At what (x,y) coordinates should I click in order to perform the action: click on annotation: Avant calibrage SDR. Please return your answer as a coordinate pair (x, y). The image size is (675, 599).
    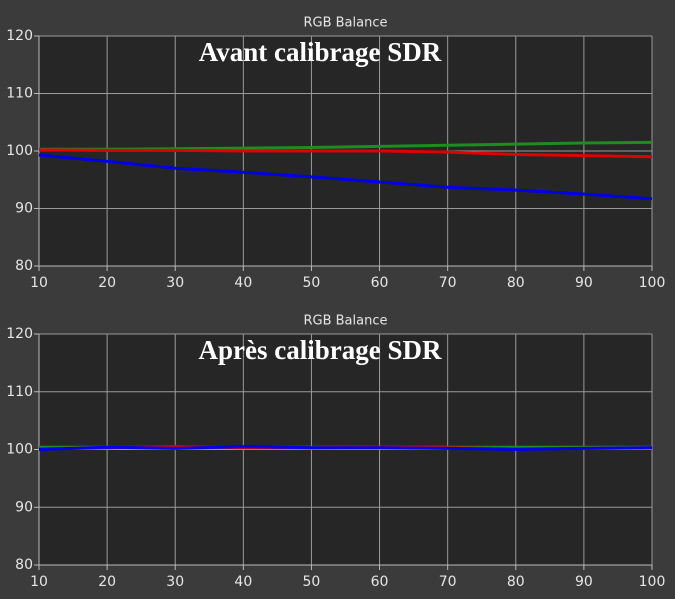
    Looking at the image, I should click on (320, 52).